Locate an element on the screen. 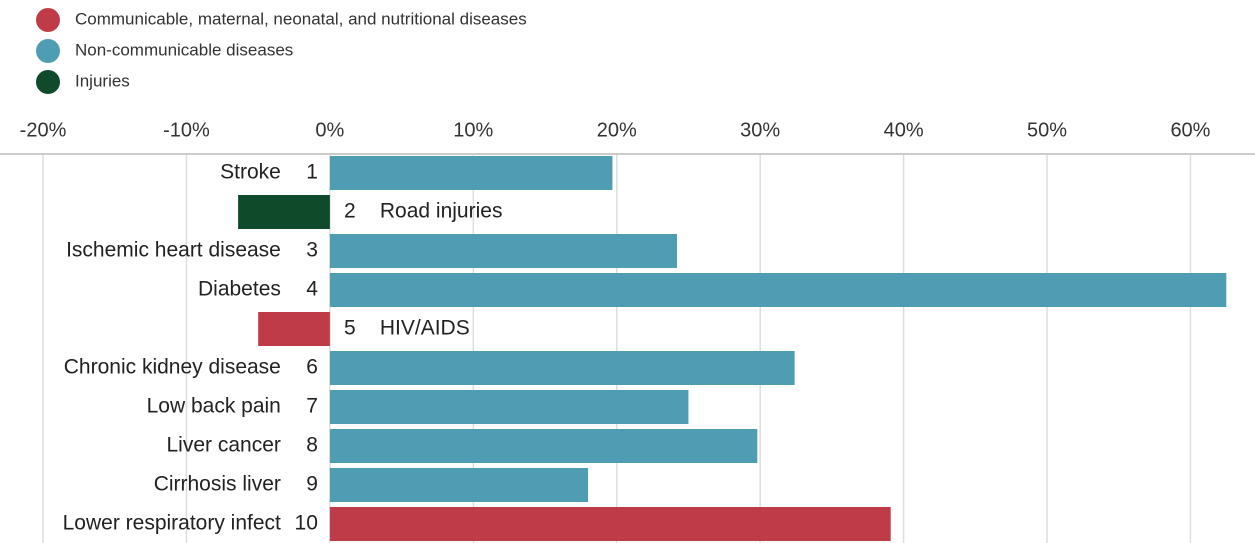 Image resolution: width=1255 pixels, height=543 pixels. x-tick-label: 50% is located at coordinates (1047, 130).